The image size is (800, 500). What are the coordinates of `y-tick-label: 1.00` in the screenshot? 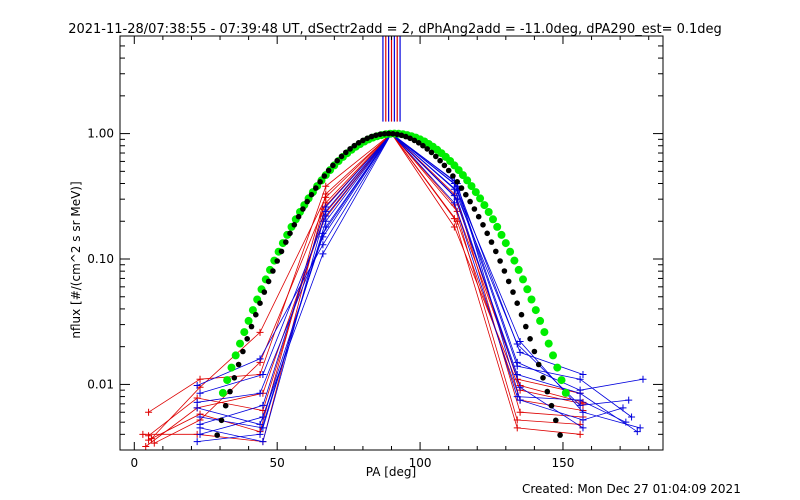 It's located at (100, 134).